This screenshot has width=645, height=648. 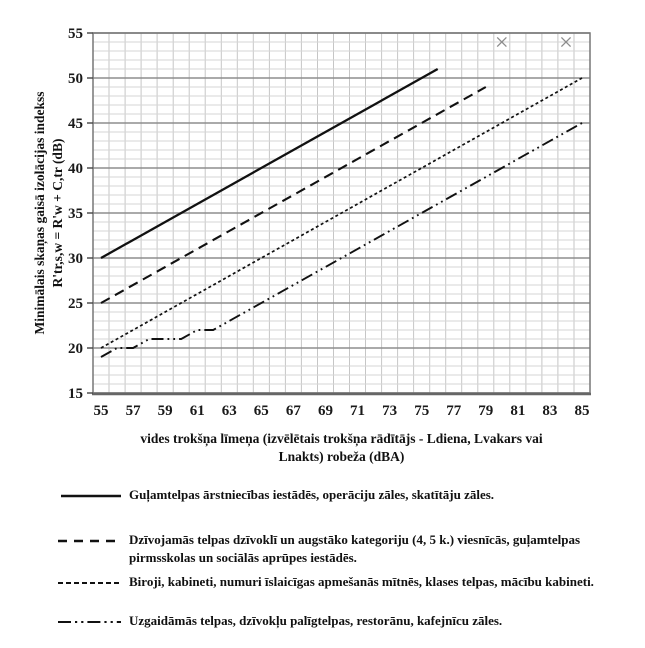 What do you see at coordinates (134, 411) in the screenshot?
I see `x-tick-label: 57` at bounding box center [134, 411].